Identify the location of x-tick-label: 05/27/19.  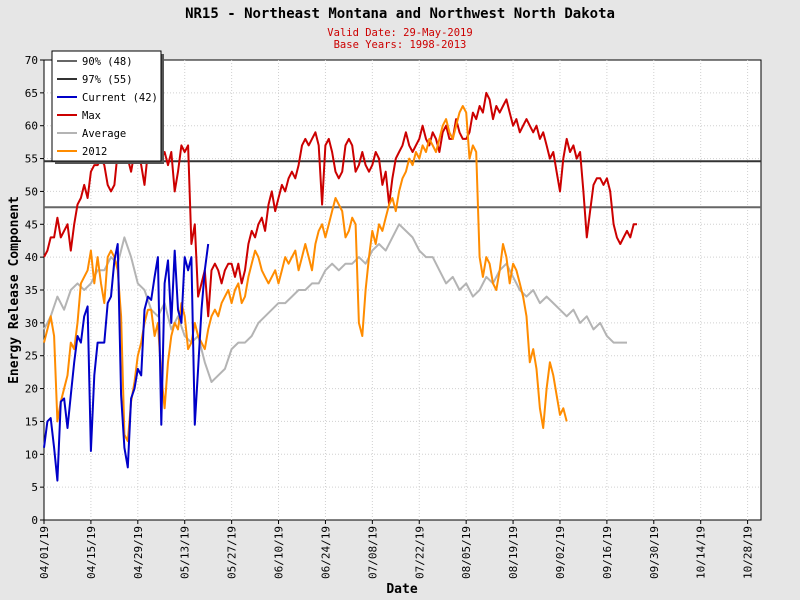
(232, 552).